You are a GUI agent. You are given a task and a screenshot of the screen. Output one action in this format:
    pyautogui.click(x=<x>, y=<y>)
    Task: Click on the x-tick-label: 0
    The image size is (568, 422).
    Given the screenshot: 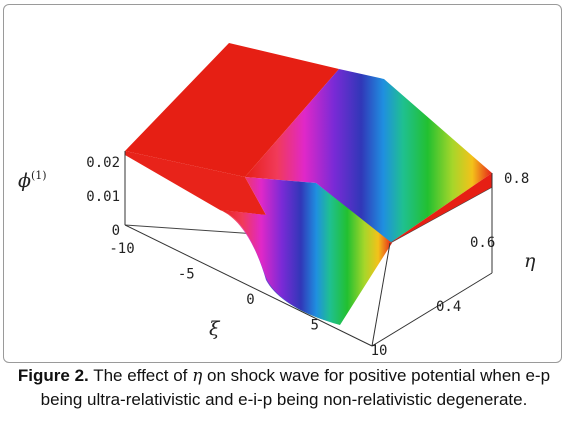 What is the action you would take?
    pyautogui.click(x=250, y=300)
    